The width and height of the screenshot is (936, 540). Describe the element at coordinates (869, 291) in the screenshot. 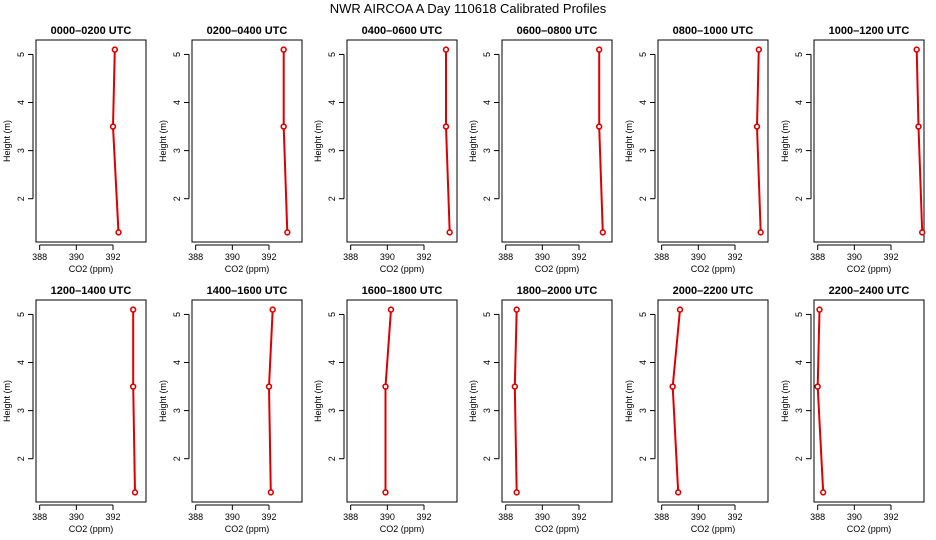

I see `panel-title: 2200–2400 UTC` at that location.